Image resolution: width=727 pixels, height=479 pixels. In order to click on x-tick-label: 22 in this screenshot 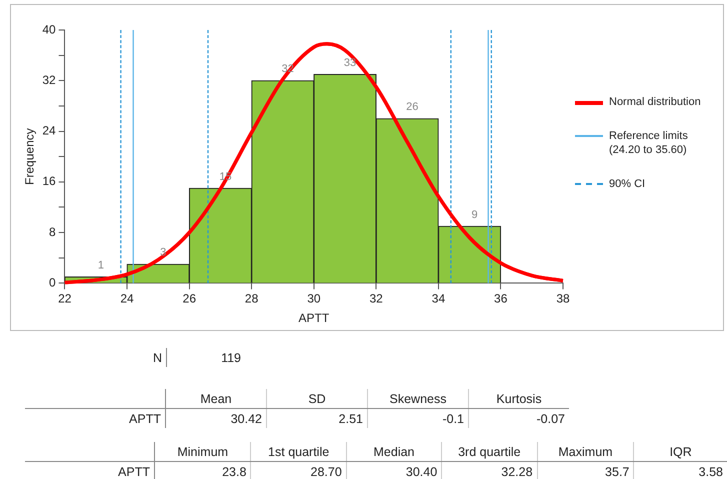, I will do `click(65, 299)`.